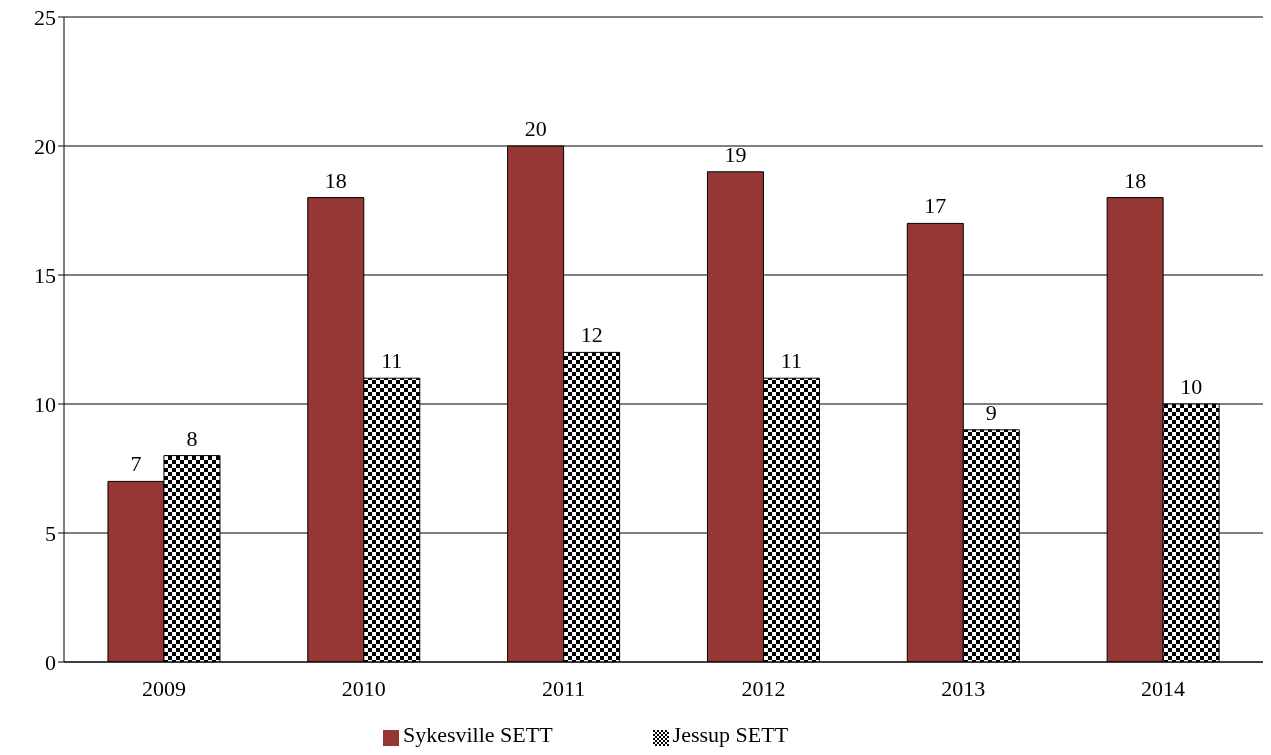  What do you see at coordinates (935, 206) in the screenshot?
I see `data-label: 17` at bounding box center [935, 206].